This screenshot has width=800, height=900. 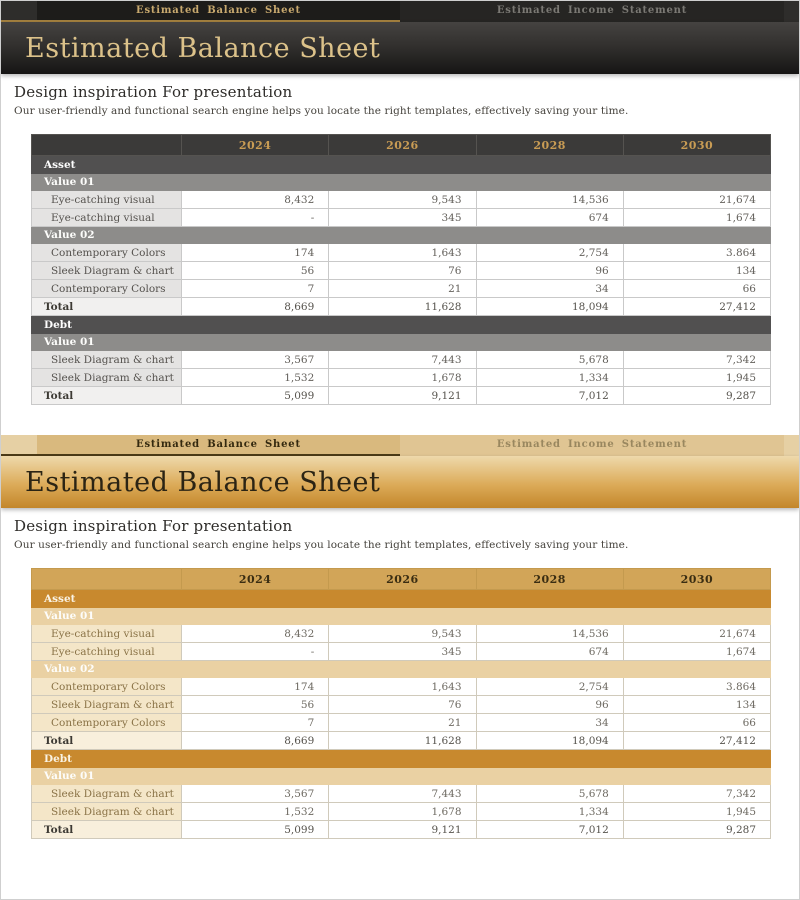 What do you see at coordinates (255, 704) in the screenshot?
I see `row-value: 56` at bounding box center [255, 704].